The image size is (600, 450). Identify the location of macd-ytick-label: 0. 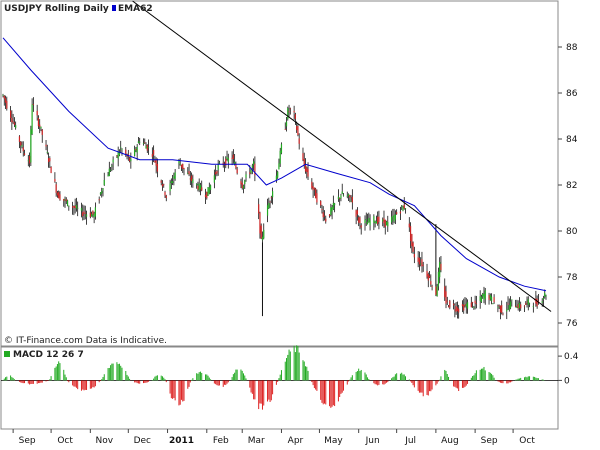
(567, 381).